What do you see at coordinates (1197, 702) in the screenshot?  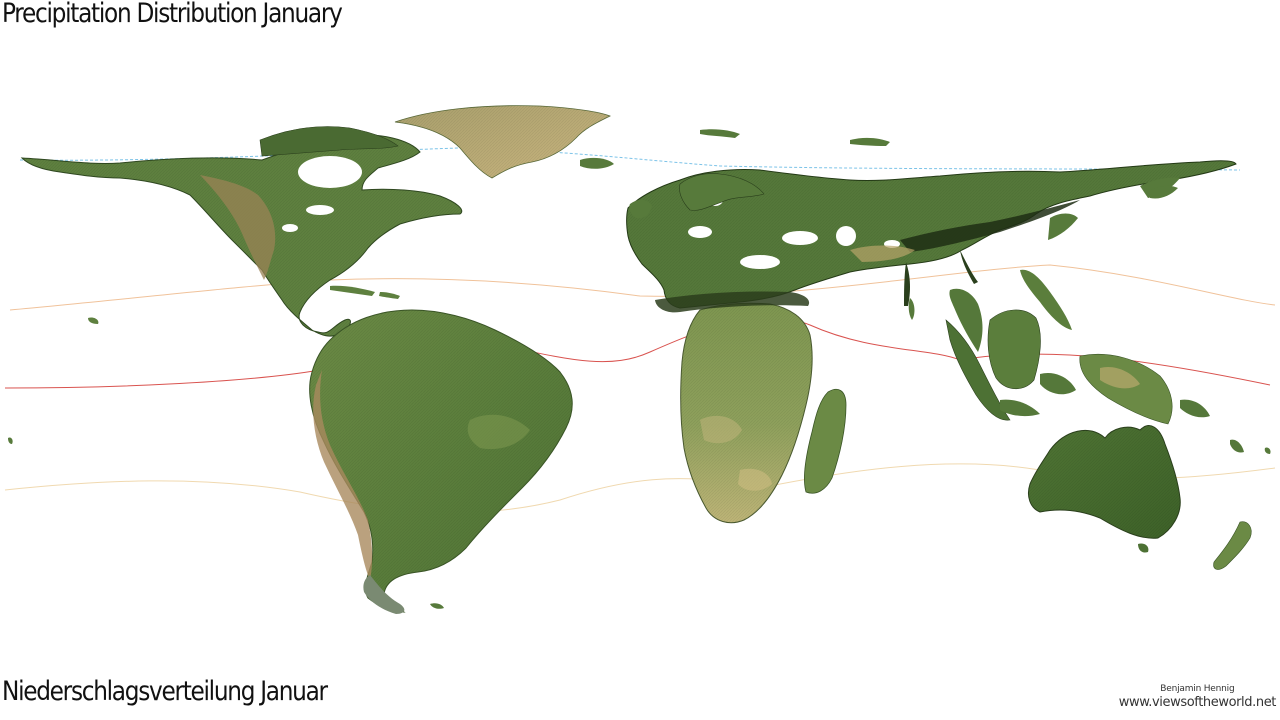 I see `website-link: www.viewsoftheworld.net` at bounding box center [1197, 702].